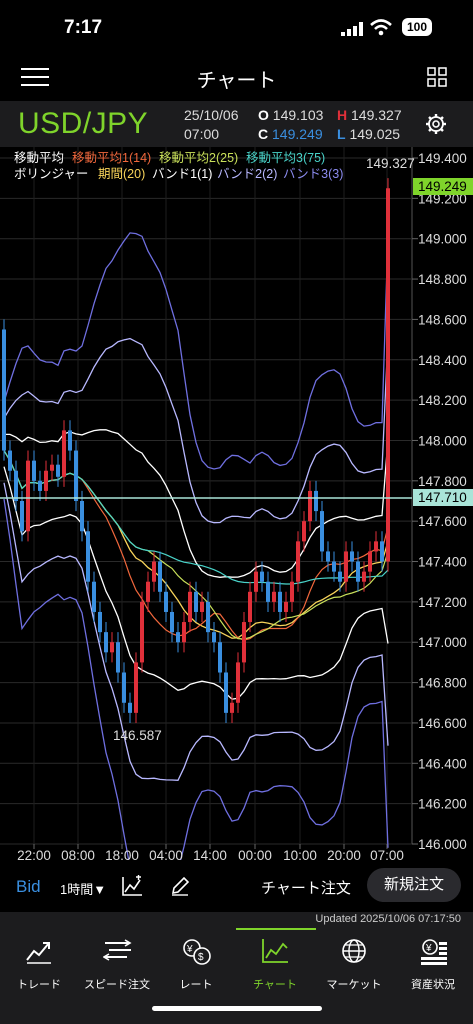 The image size is (473, 1024). I want to click on hamburger-menu-icon, so click(35, 77).